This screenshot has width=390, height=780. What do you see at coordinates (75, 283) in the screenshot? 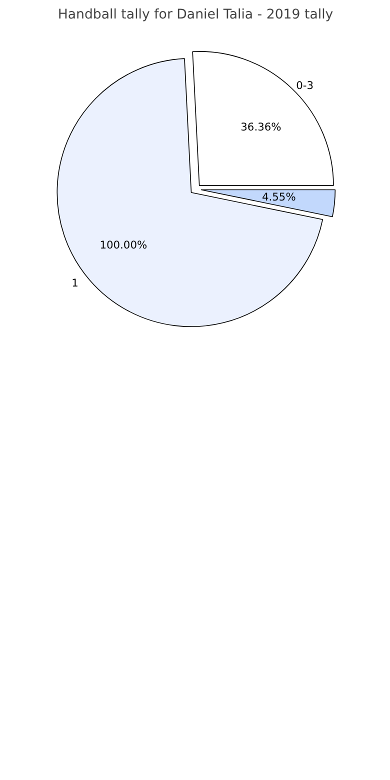
I see `slice-label: 1` at bounding box center [75, 283].